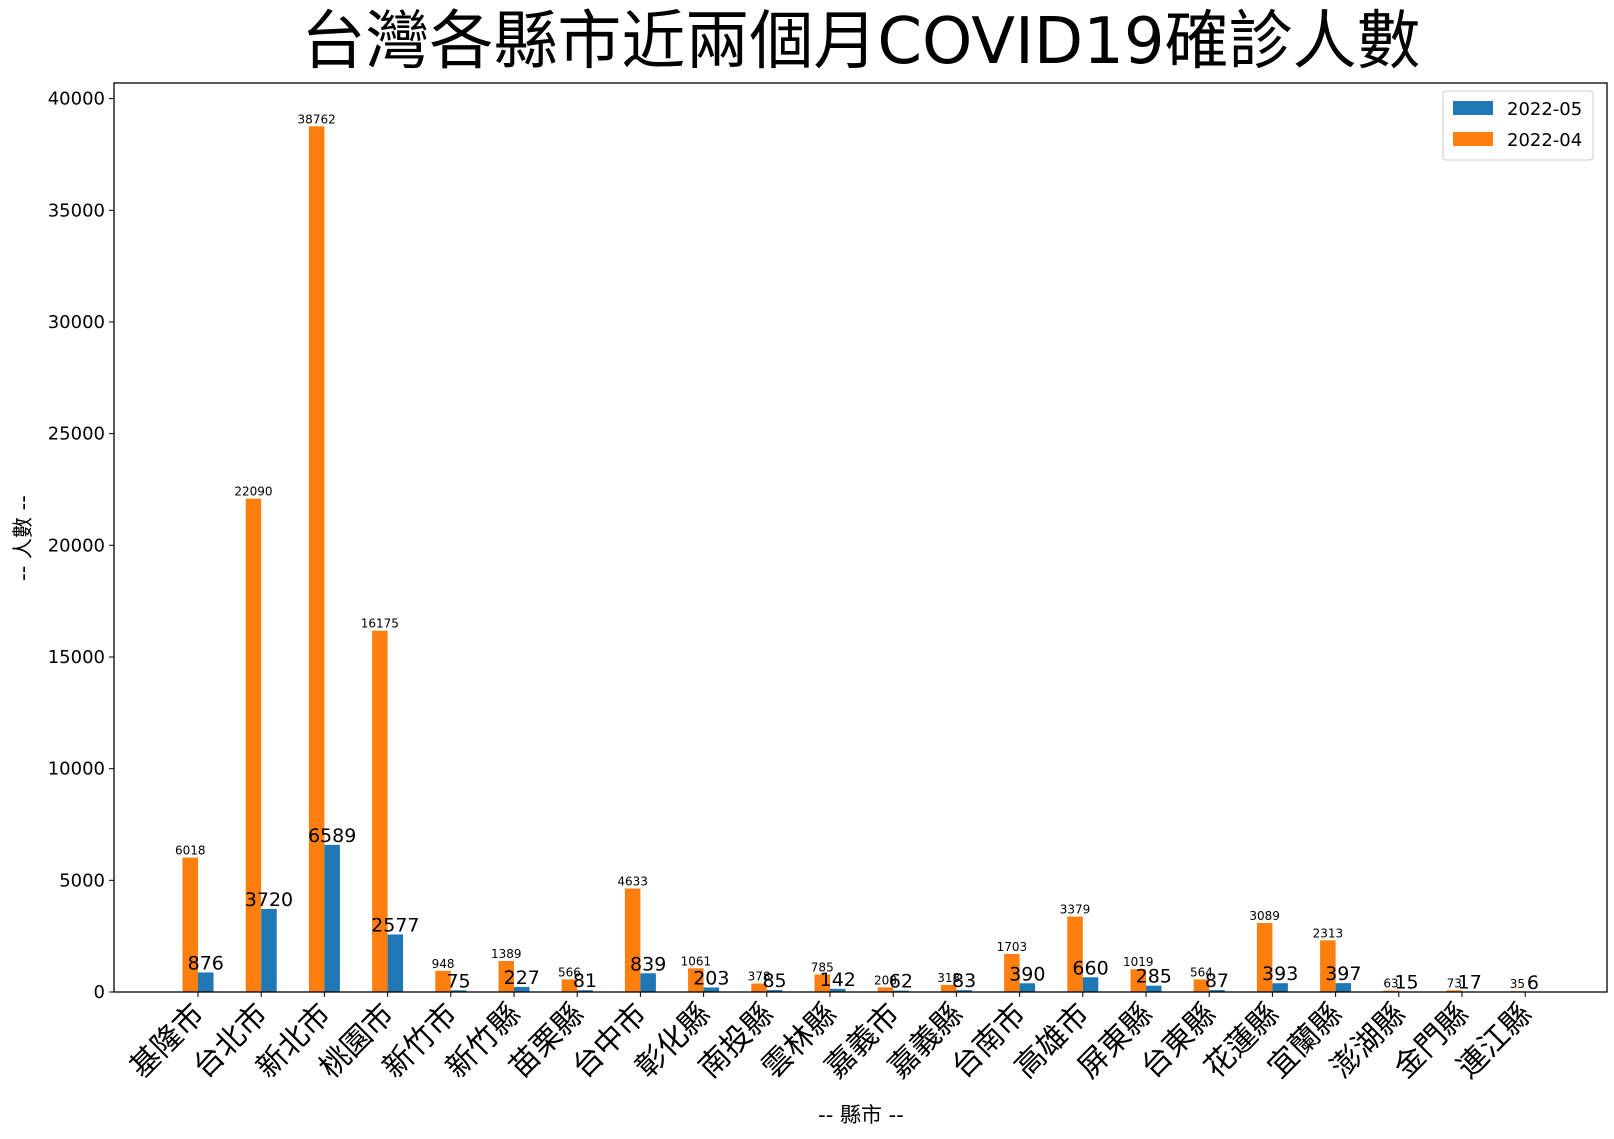 This screenshot has width=1614, height=1139. Describe the element at coordinates (822, 967) in the screenshot. I see `data-label-2022-04-雲林縣: 785` at that location.